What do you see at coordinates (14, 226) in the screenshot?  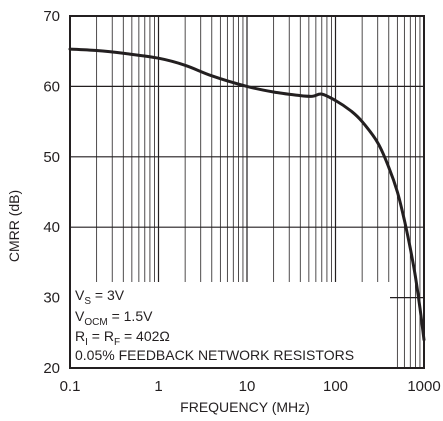 I see `y-axis-label: CMRR (dB)` at bounding box center [14, 226].